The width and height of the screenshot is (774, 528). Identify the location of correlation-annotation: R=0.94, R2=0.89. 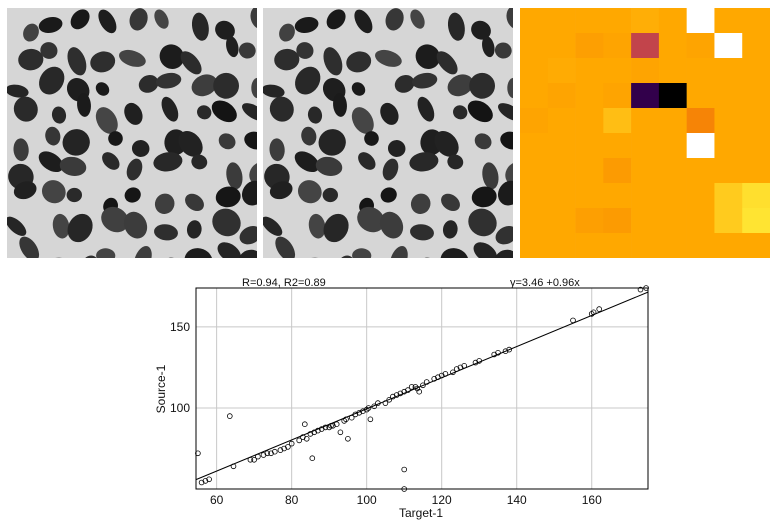
(284, 283).